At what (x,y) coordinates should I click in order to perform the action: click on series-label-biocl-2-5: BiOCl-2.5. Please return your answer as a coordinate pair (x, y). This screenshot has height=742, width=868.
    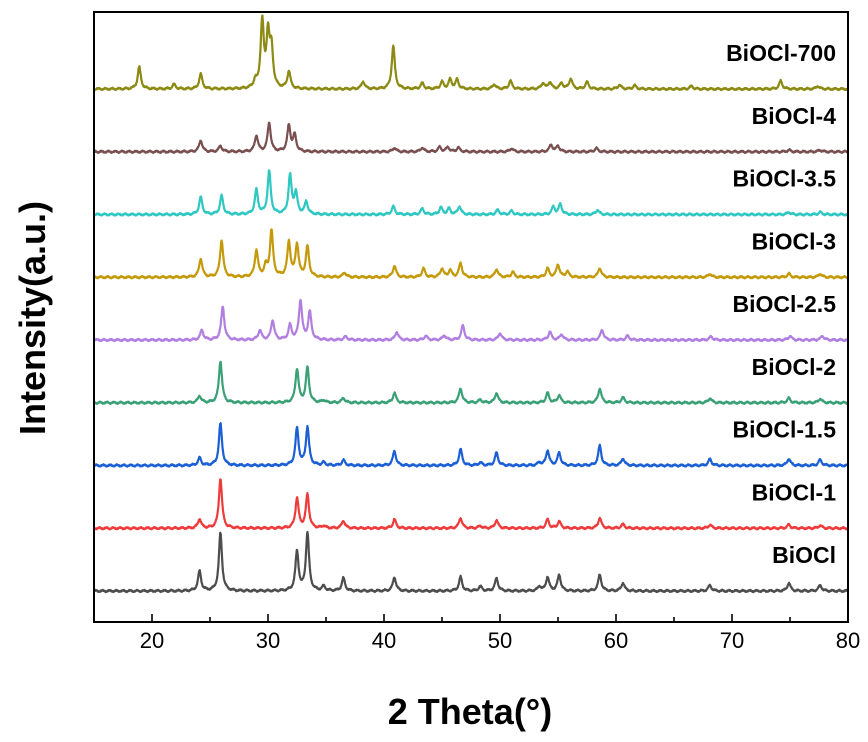
    Looking at the image, I should click on (784, 304).